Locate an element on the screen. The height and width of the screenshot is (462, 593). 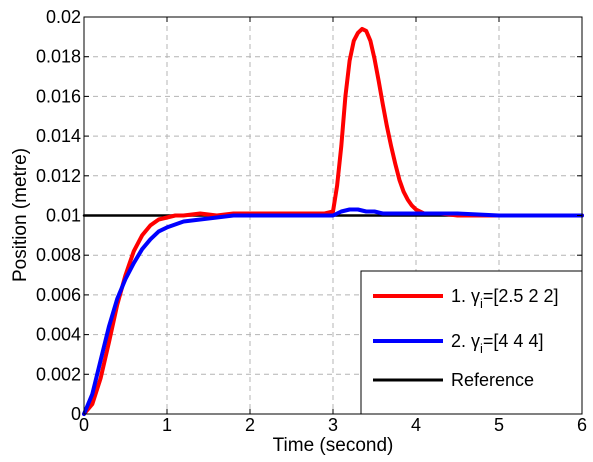
legend-label-series-2: 2. γi=[4 4 4] is located at coordinates (497, 343).